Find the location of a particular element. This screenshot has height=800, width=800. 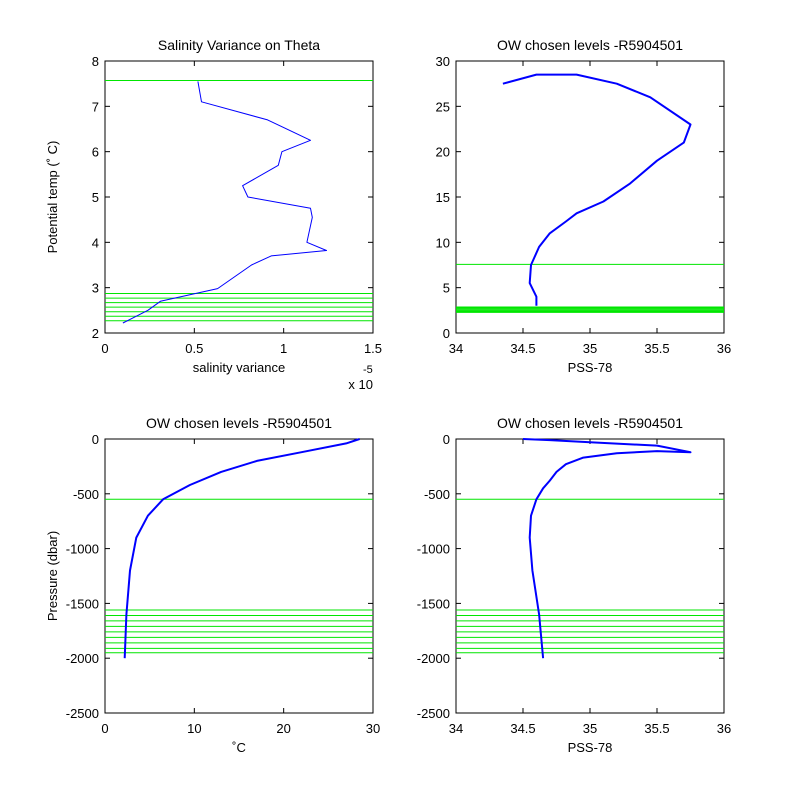

exponent-label: x 10 is located at coordinates (360, 384).